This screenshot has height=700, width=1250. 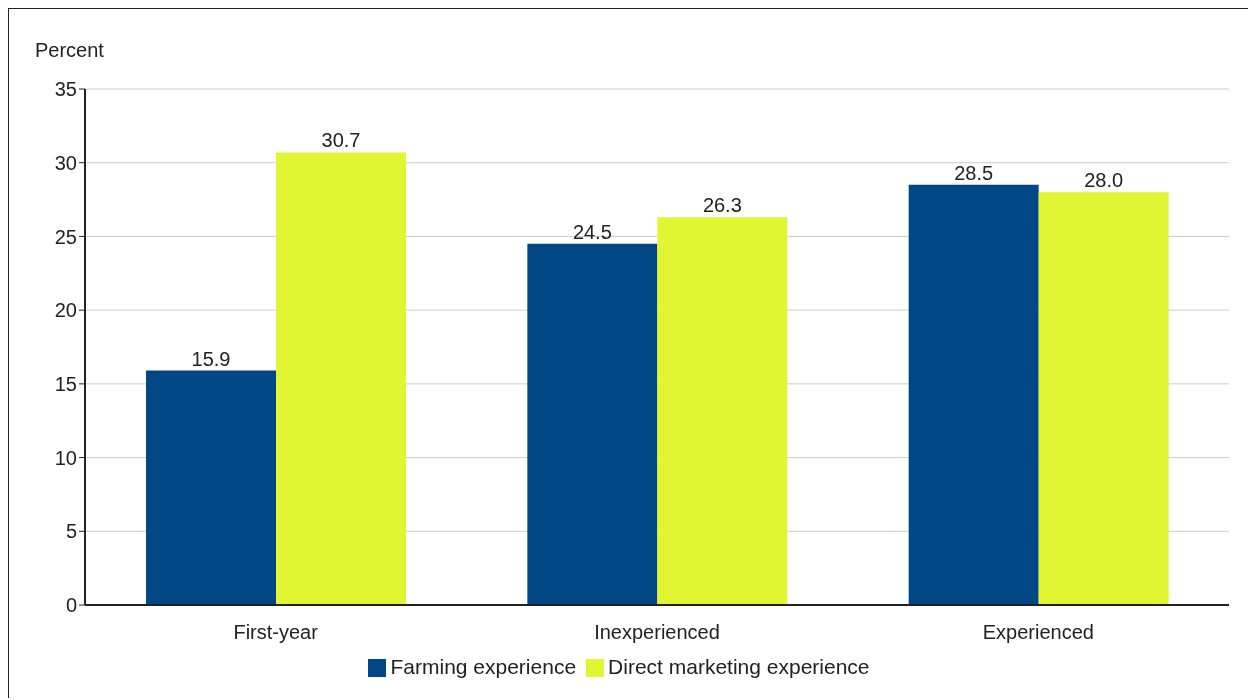 What do you see at coordinates (71, 531) in the screenshot?
I see `y-tick-label: 5` at bounding box center [71, 531].